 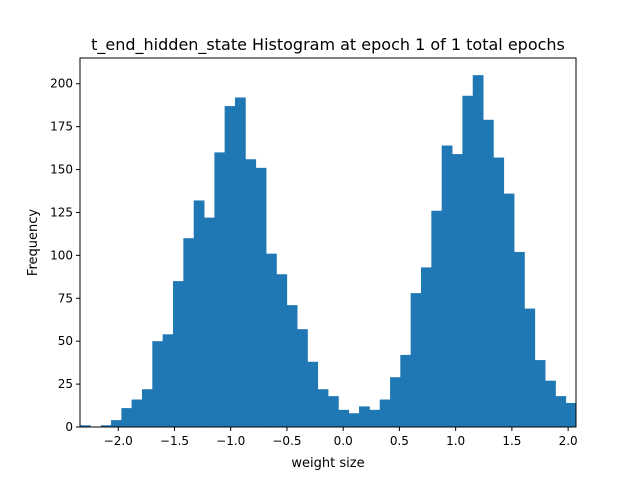 I want to click on y-tick-label-3: 75, so click(x=65, y=298).